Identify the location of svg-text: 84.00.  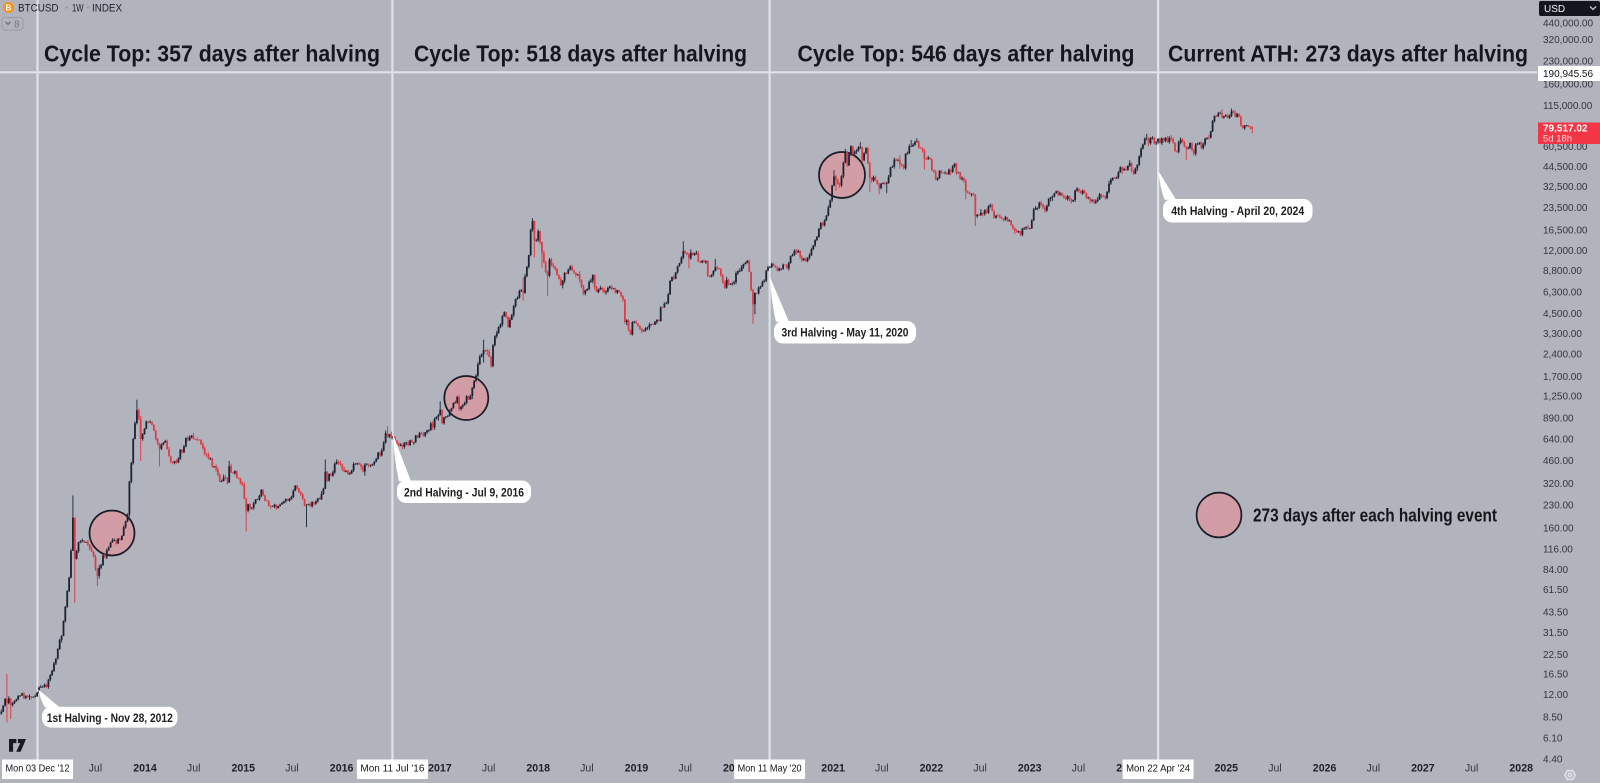
(1555, 570).